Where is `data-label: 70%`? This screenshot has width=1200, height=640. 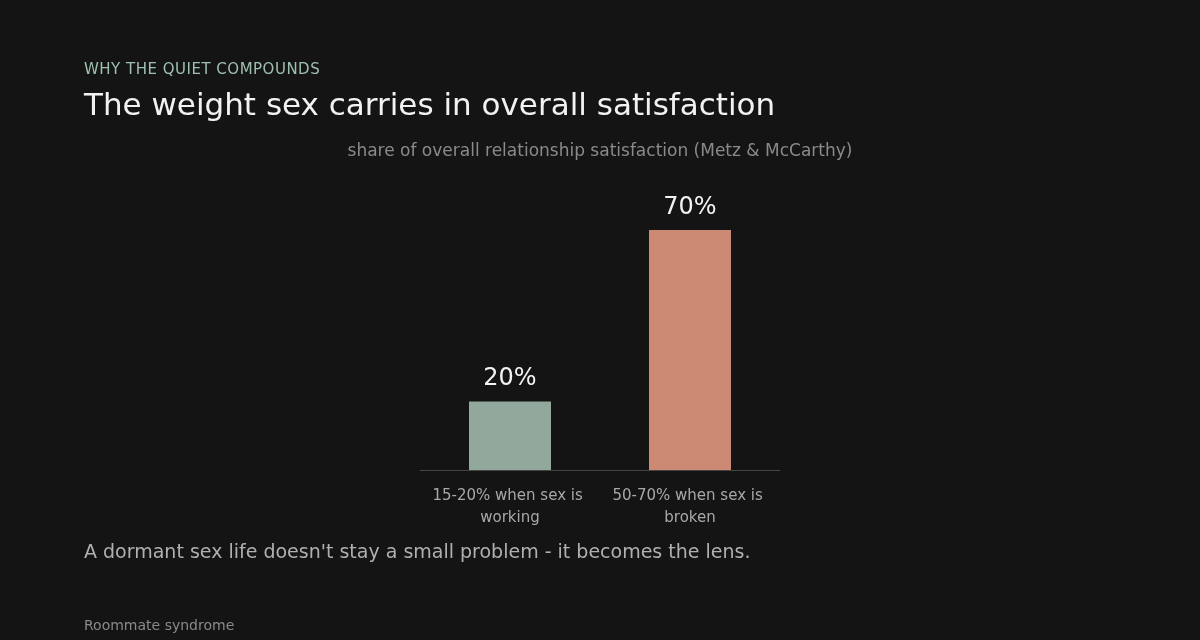 data-label: 70% is located at coordinates (690, 206).